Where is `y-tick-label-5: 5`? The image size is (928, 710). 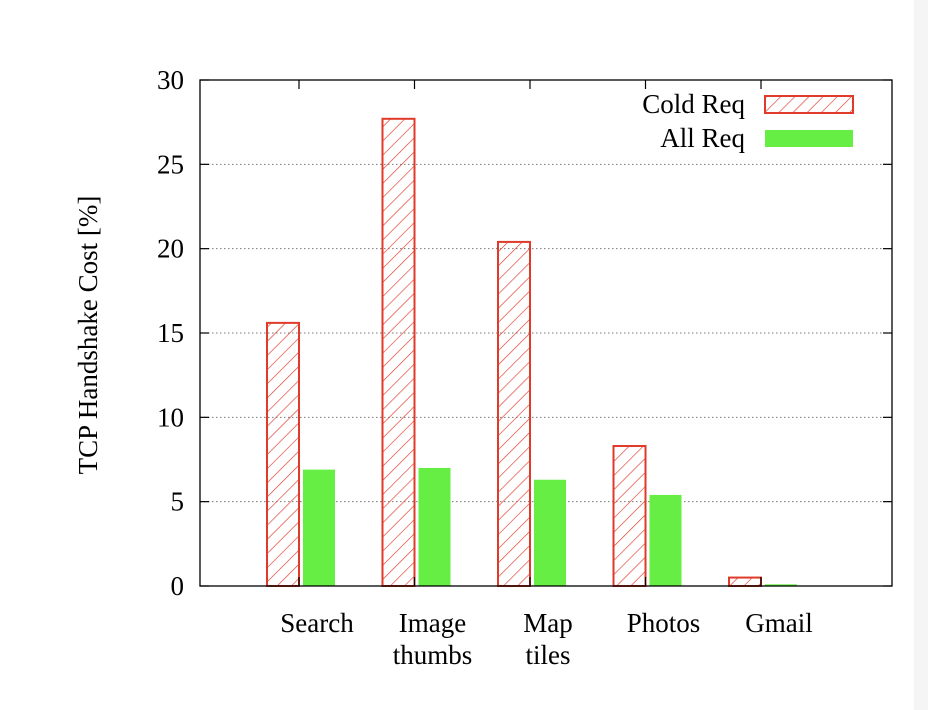
y-tick-label-5: 5 is located at coordinates (178, 502).